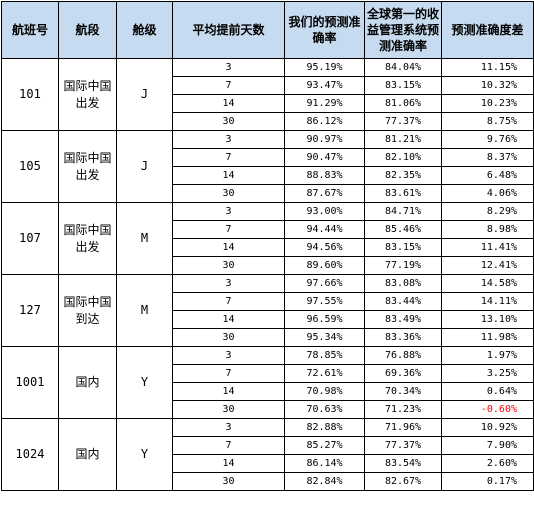 Image resolution: width=534 pixels, height=513 pixels. Describe the element at coordinates (487, 319) in the screenshot. I see `accuracy-diff-cell: 13.10%` at that location.